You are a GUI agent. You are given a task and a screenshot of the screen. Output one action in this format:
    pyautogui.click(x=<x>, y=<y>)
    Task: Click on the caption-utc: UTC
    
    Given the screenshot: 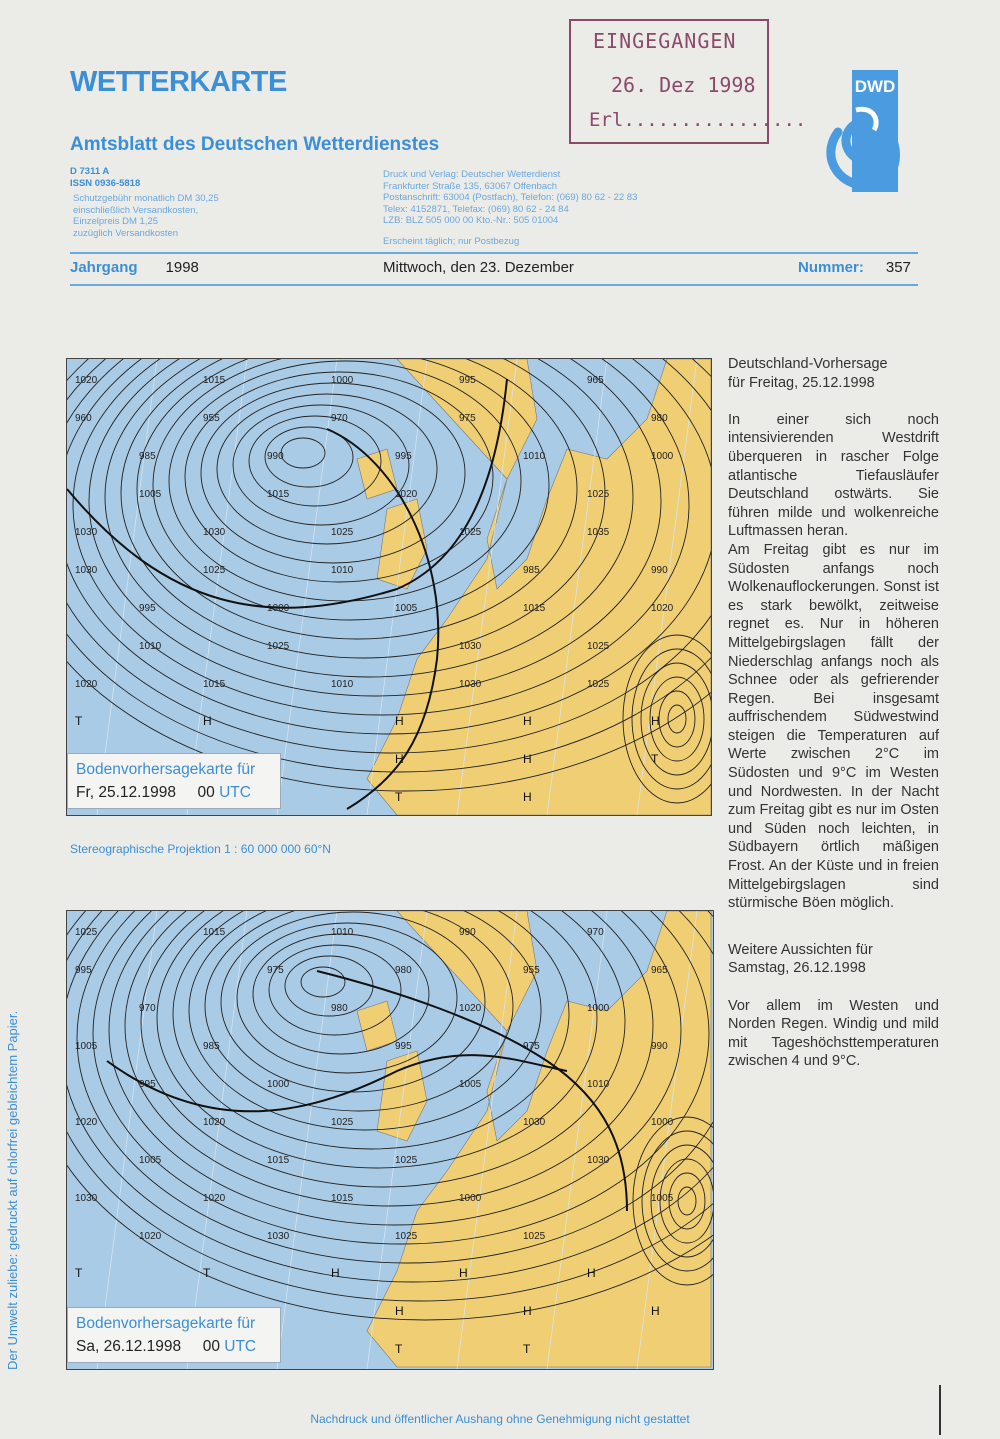 What is the action you would take?
    pyautogui.click(x=240, y=1346)
    